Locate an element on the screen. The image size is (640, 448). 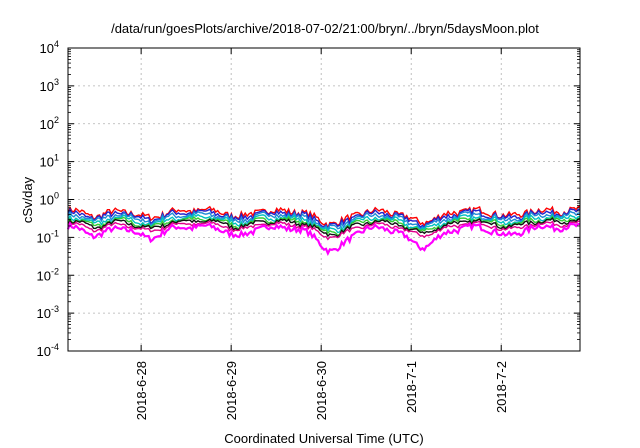
y-tick-label: 10⁻² is located at coordinates (48, 274).